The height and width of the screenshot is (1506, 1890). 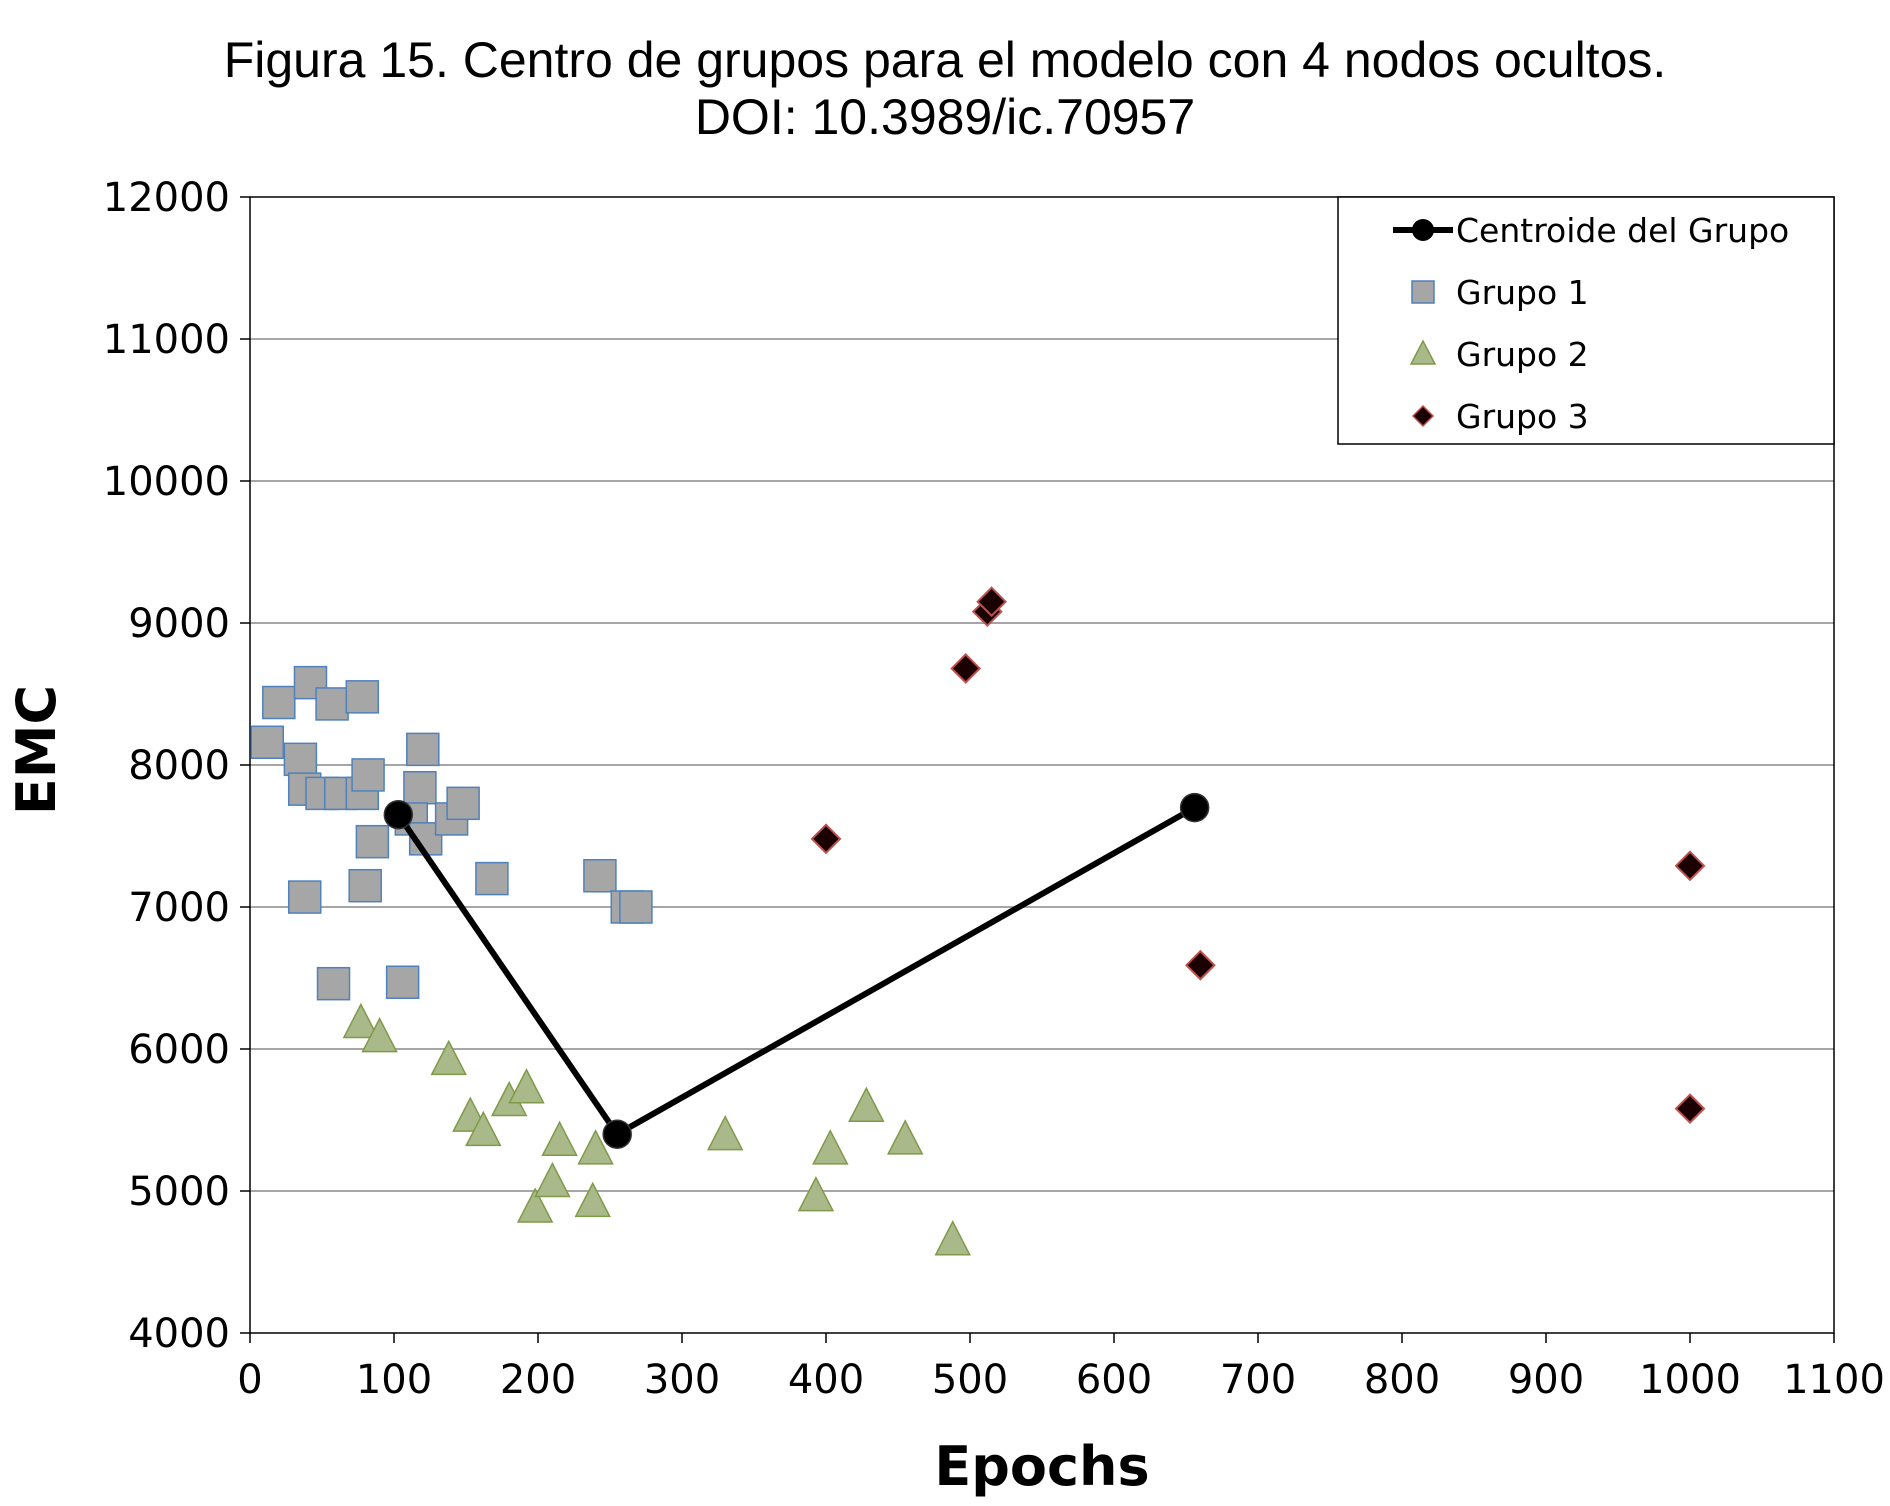 I want to click on legend-item: Grupo 2, so click(x=1499, y=354).